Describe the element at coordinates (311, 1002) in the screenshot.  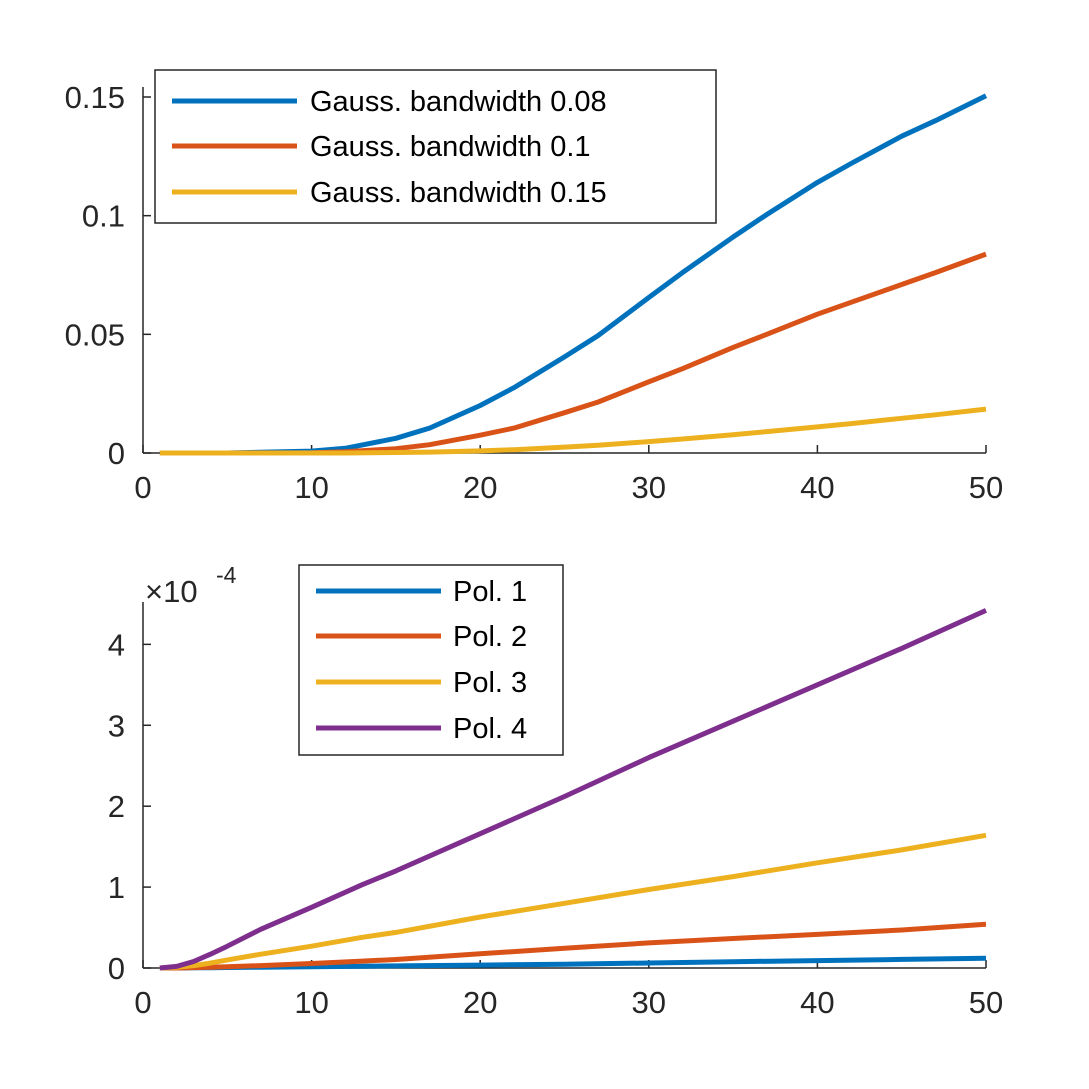
I see `polynomial-x-tick-label: 10` at that location.